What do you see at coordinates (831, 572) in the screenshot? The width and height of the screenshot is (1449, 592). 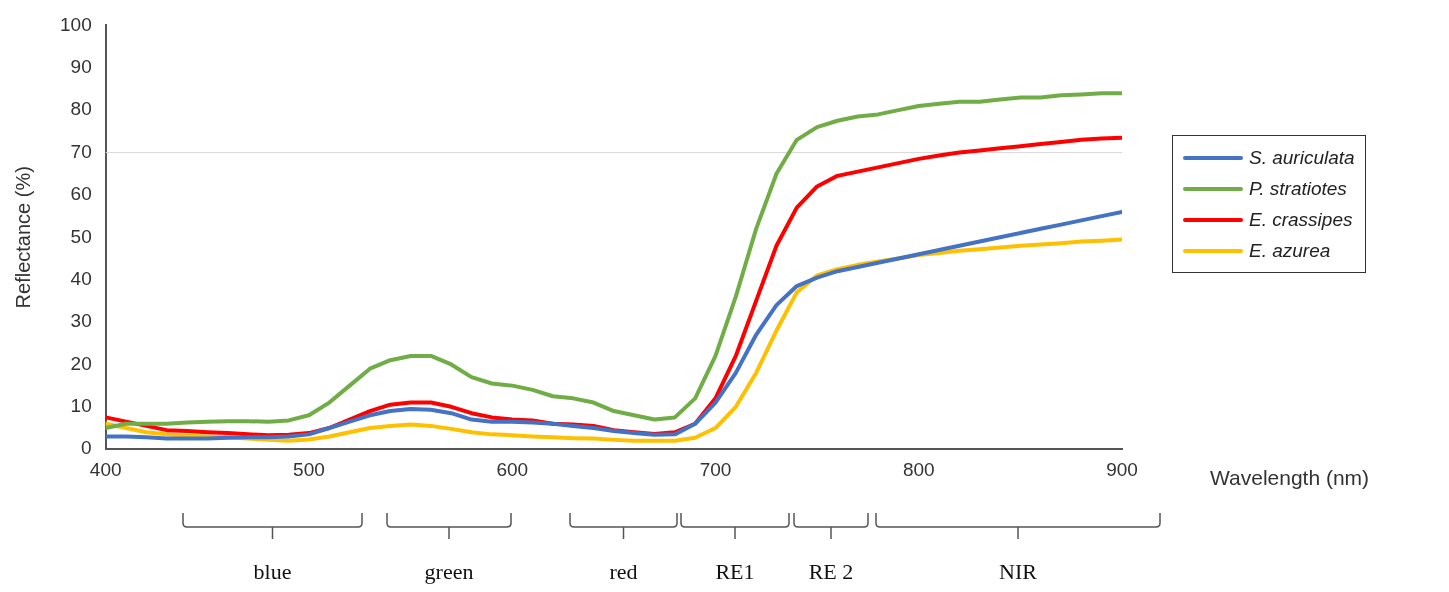 I see `text: RE 2` at bounding box center [831, 572].